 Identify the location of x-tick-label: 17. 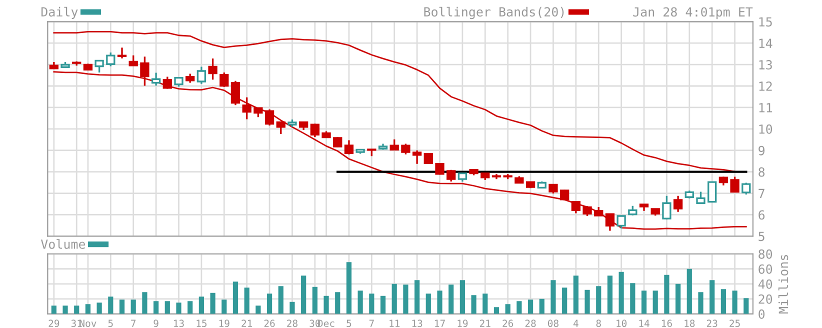
(440, 323).